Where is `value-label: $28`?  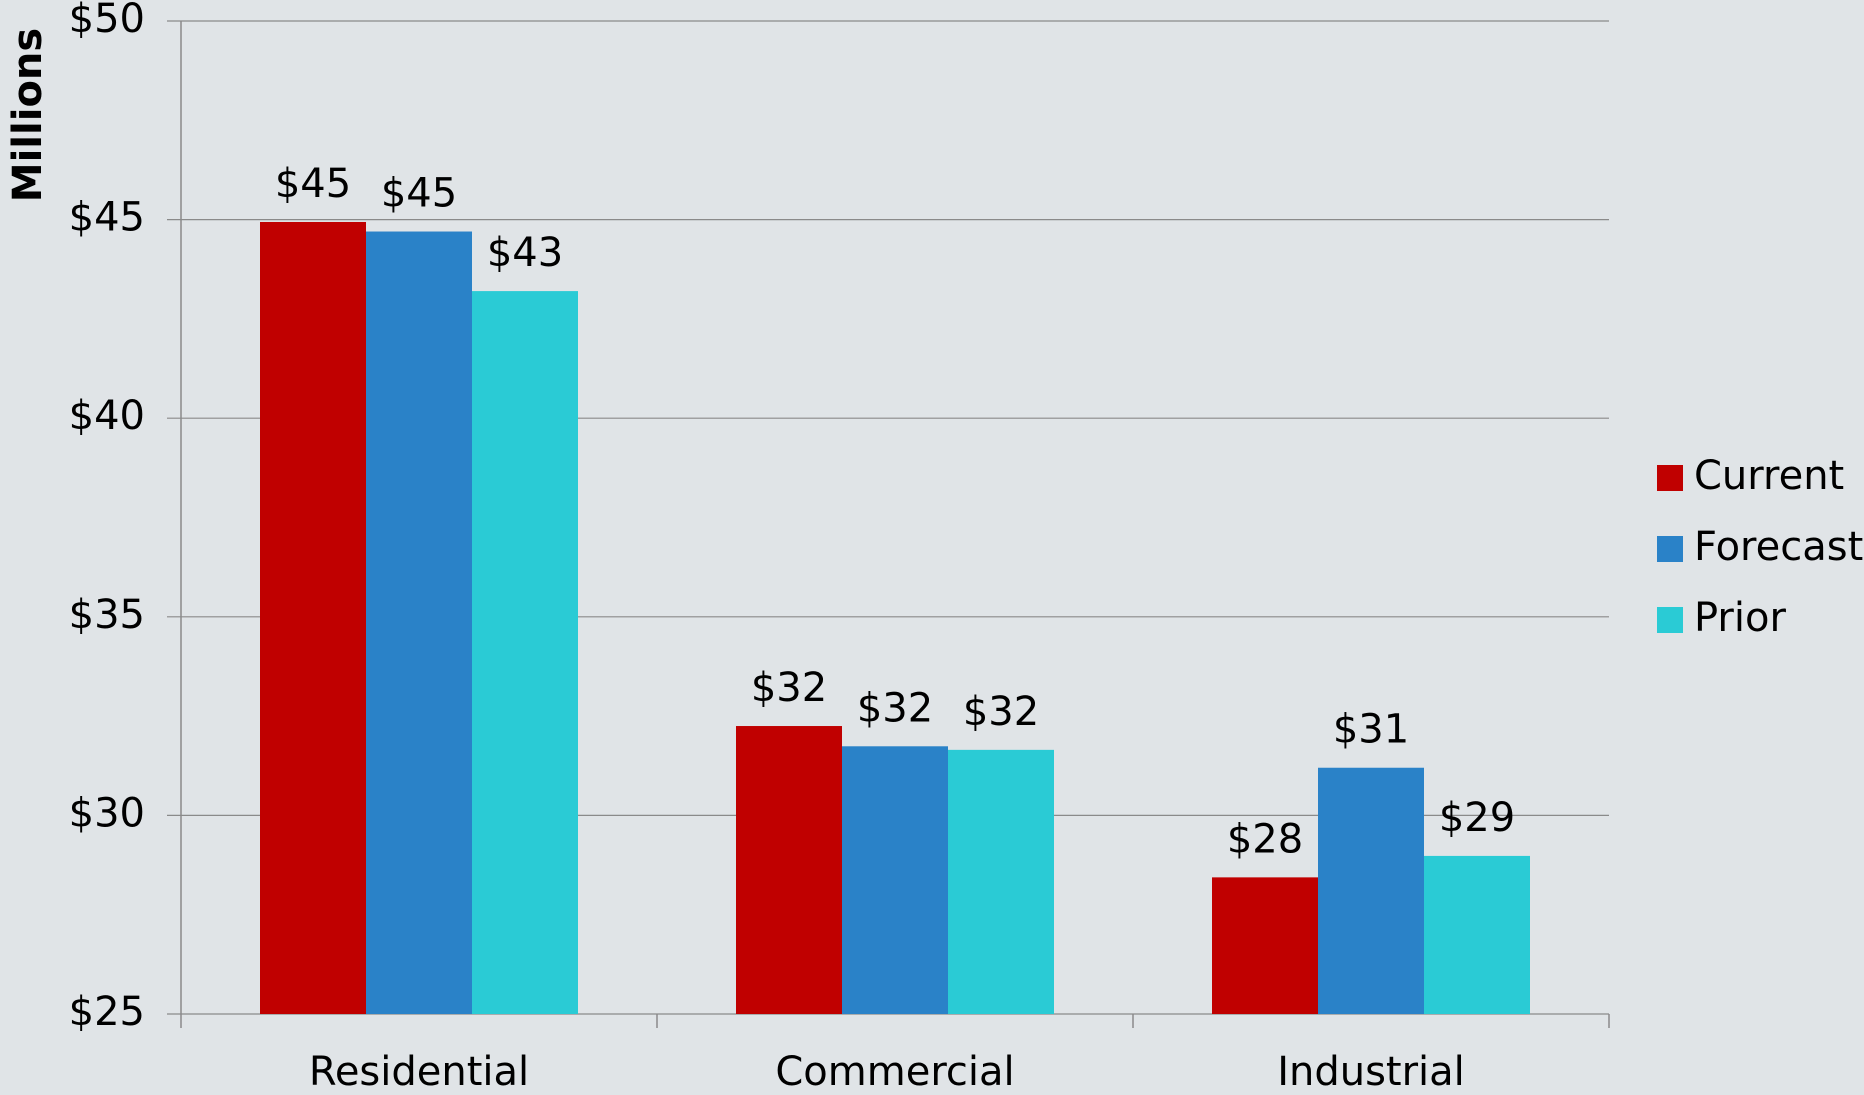
value-label: $28 is located at coordinates (1265, 839).